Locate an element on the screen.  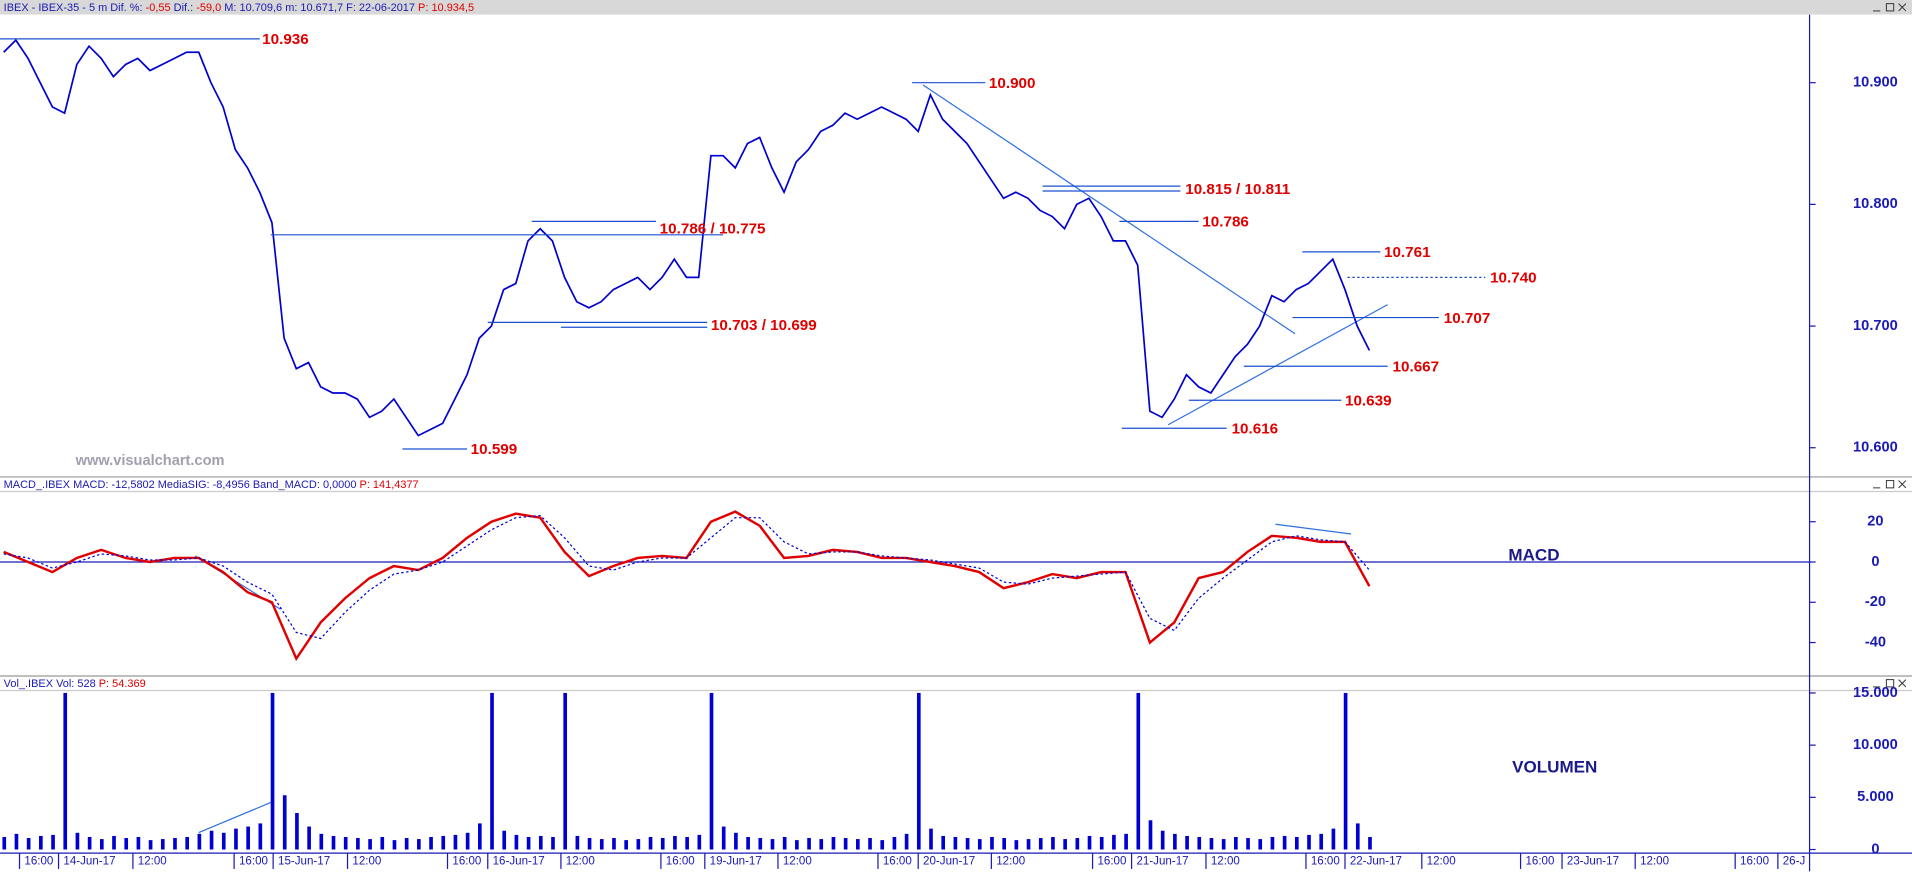
time-label: 26-J is located at coordinates (1794, 862).